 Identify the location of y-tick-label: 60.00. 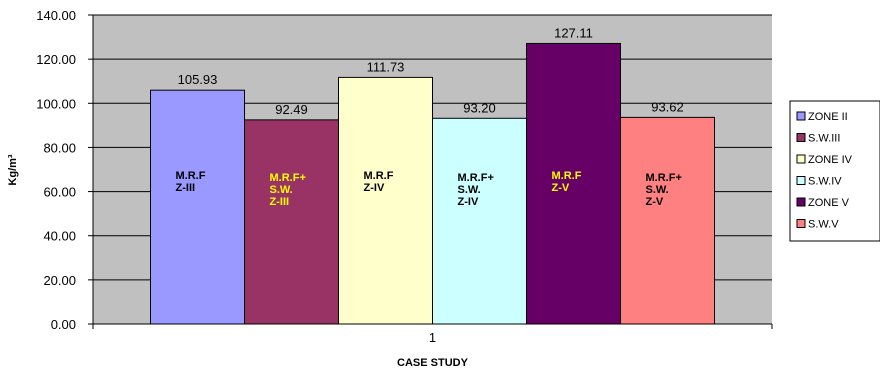
(59, 192).